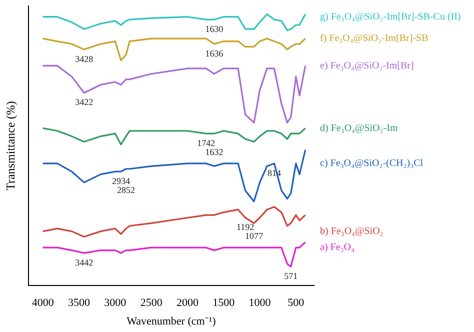  I want to click on annotation: 571, so click(291, 275).